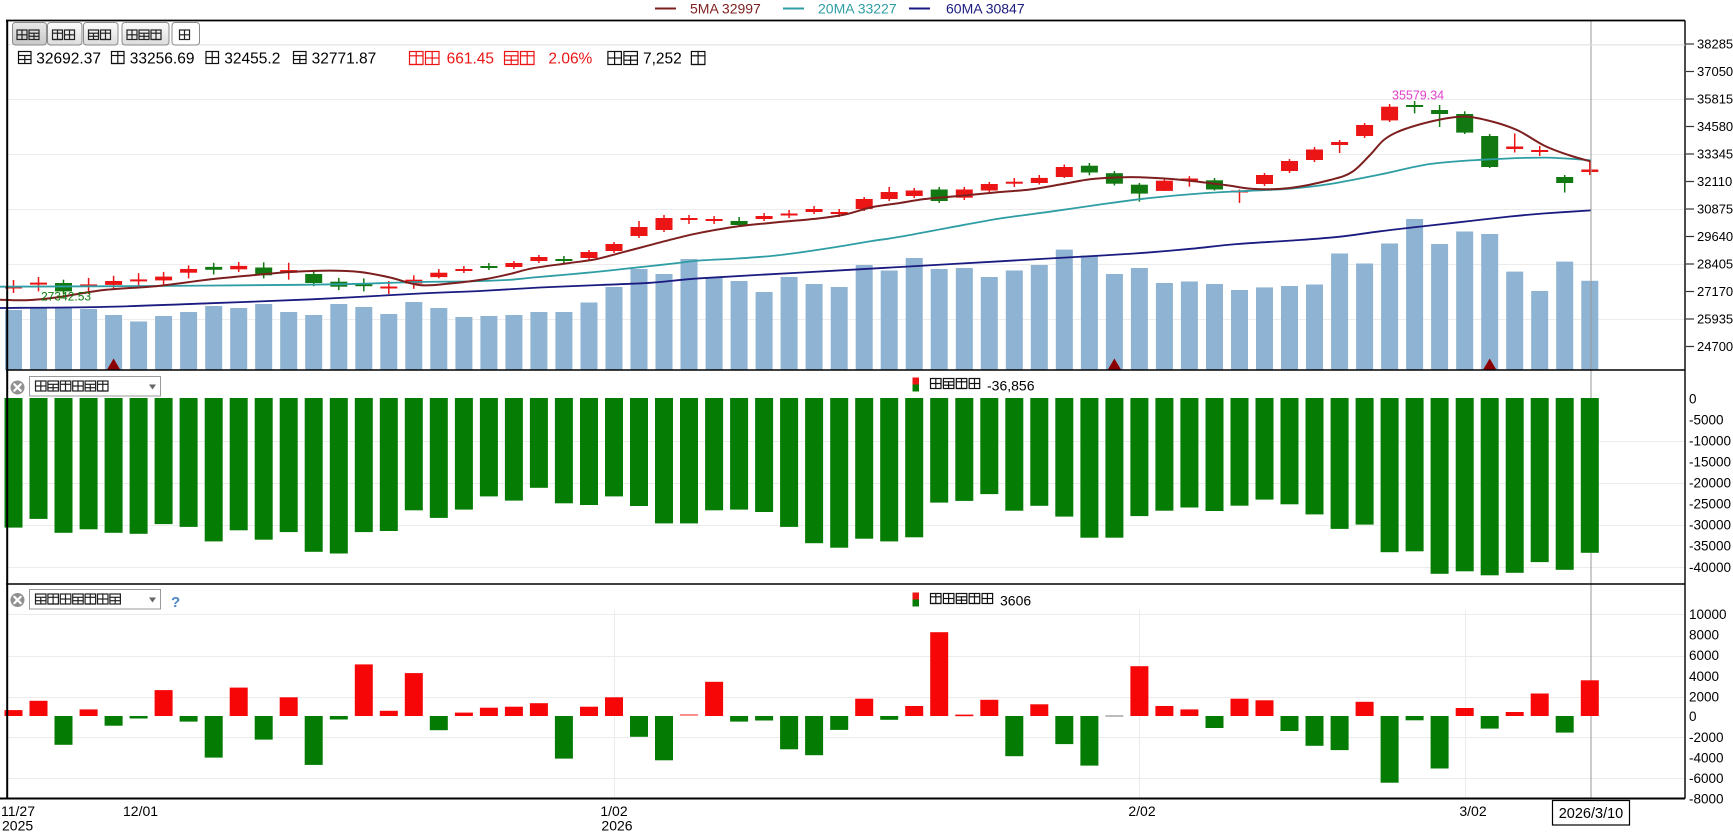 Image resolution: width=1733 pixels, height=837 pixels. What do you see at coordinates (1715, 99) in the screenshot?
I see `svg-text: 35815` at bounding box center [1715, 99].